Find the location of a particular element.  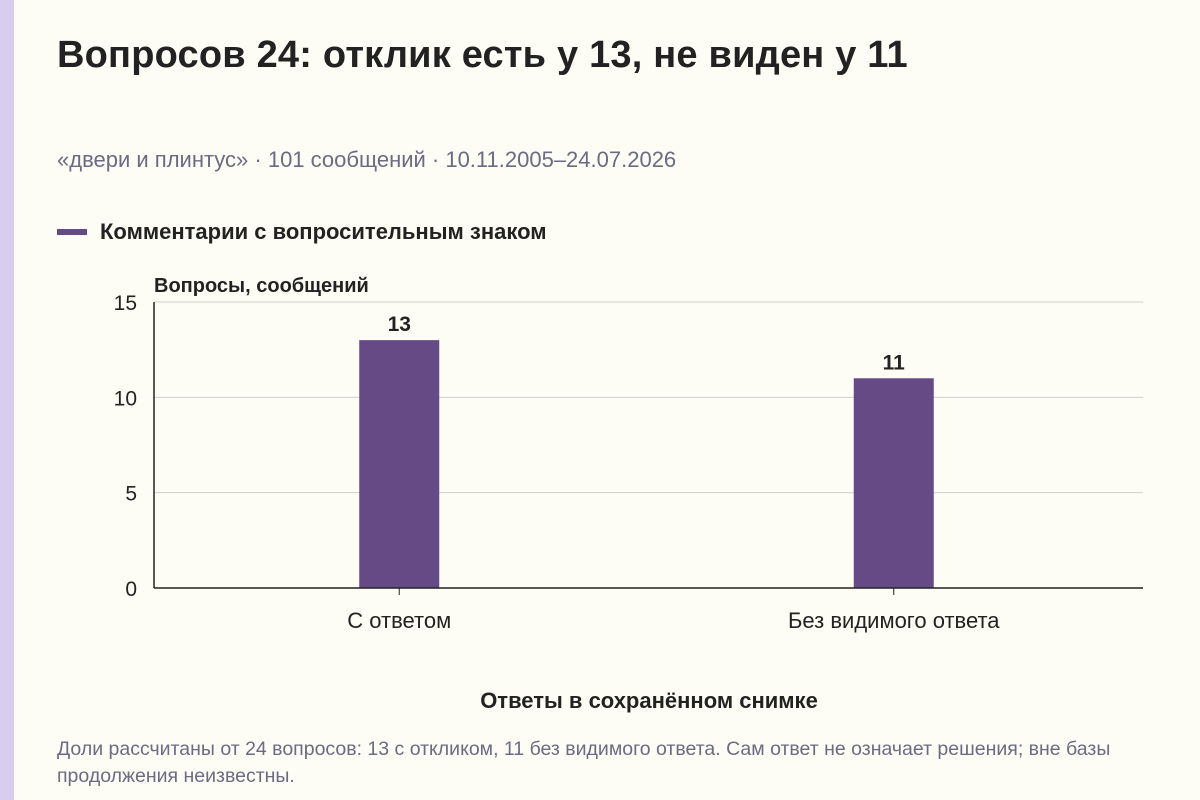

legend: Комментарии с вопросительным знаком is located at coordinates (302, 232).